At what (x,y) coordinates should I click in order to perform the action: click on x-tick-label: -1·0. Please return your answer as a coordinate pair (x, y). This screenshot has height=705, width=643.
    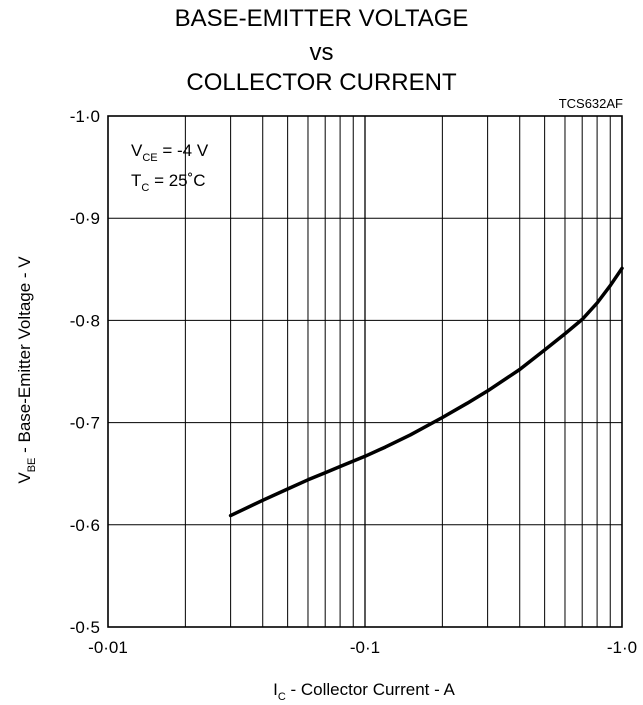
    Looking at the image, I should click on (622, 647).